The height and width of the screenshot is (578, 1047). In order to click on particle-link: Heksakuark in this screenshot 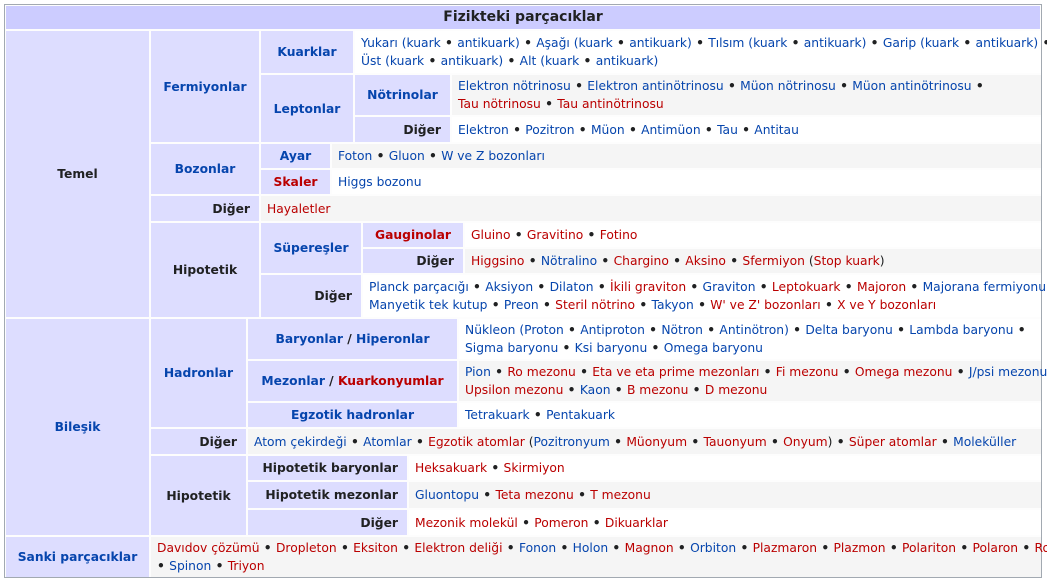, I will do `click(451, 468)`.